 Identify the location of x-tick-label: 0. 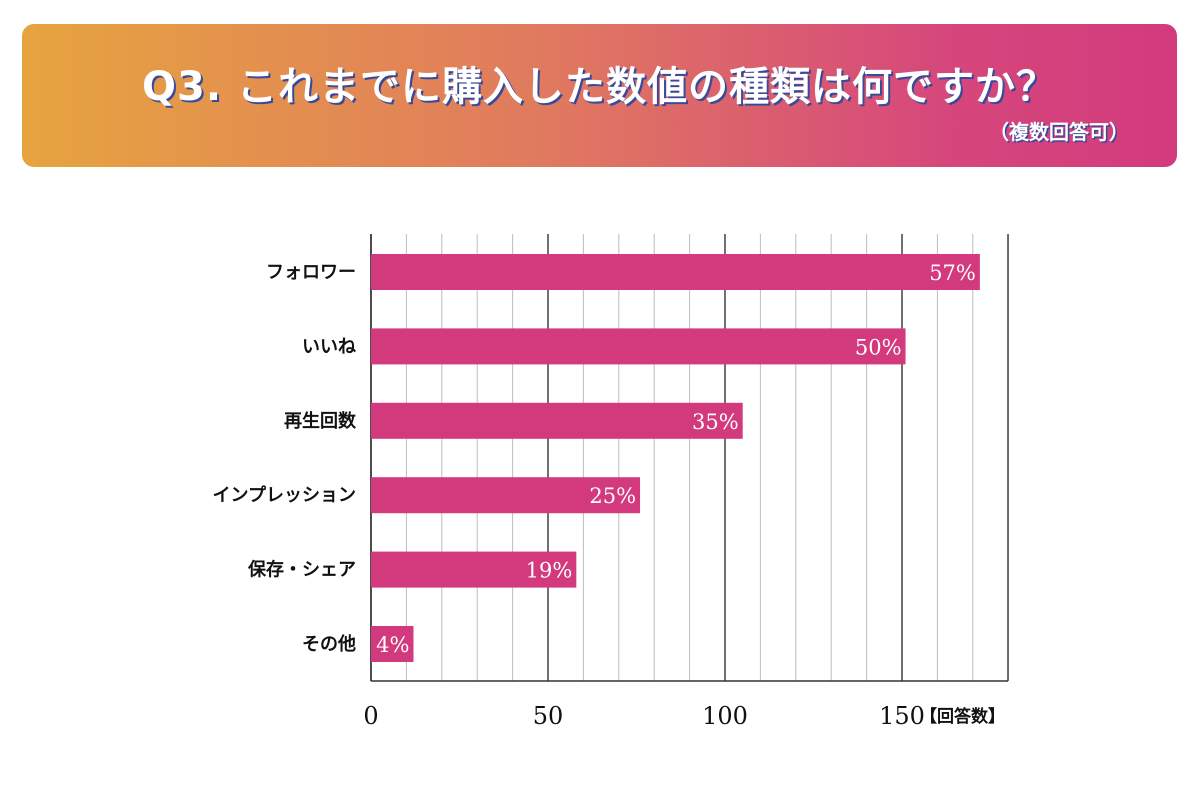
(370, 716).